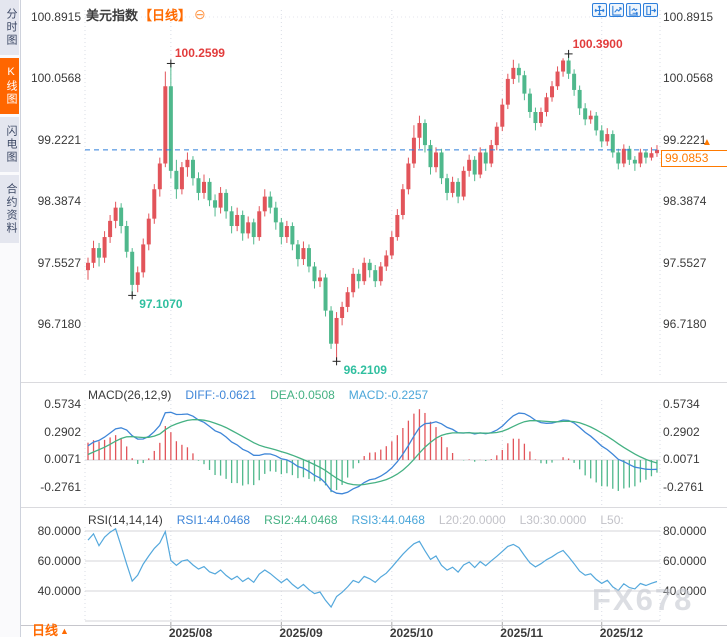 The image size is (727, 637). I want to click on price-annotation: 96.2109, so click(365, 370).